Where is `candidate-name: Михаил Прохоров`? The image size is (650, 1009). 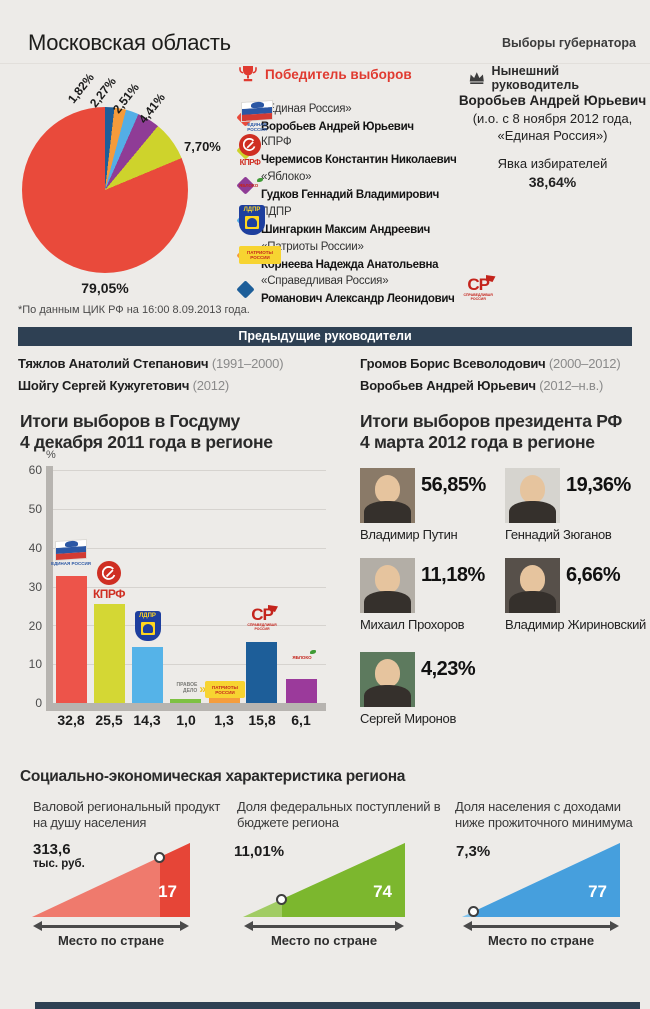
candidate-name: Михаил Прохоров is located at coordinates (412, 624).